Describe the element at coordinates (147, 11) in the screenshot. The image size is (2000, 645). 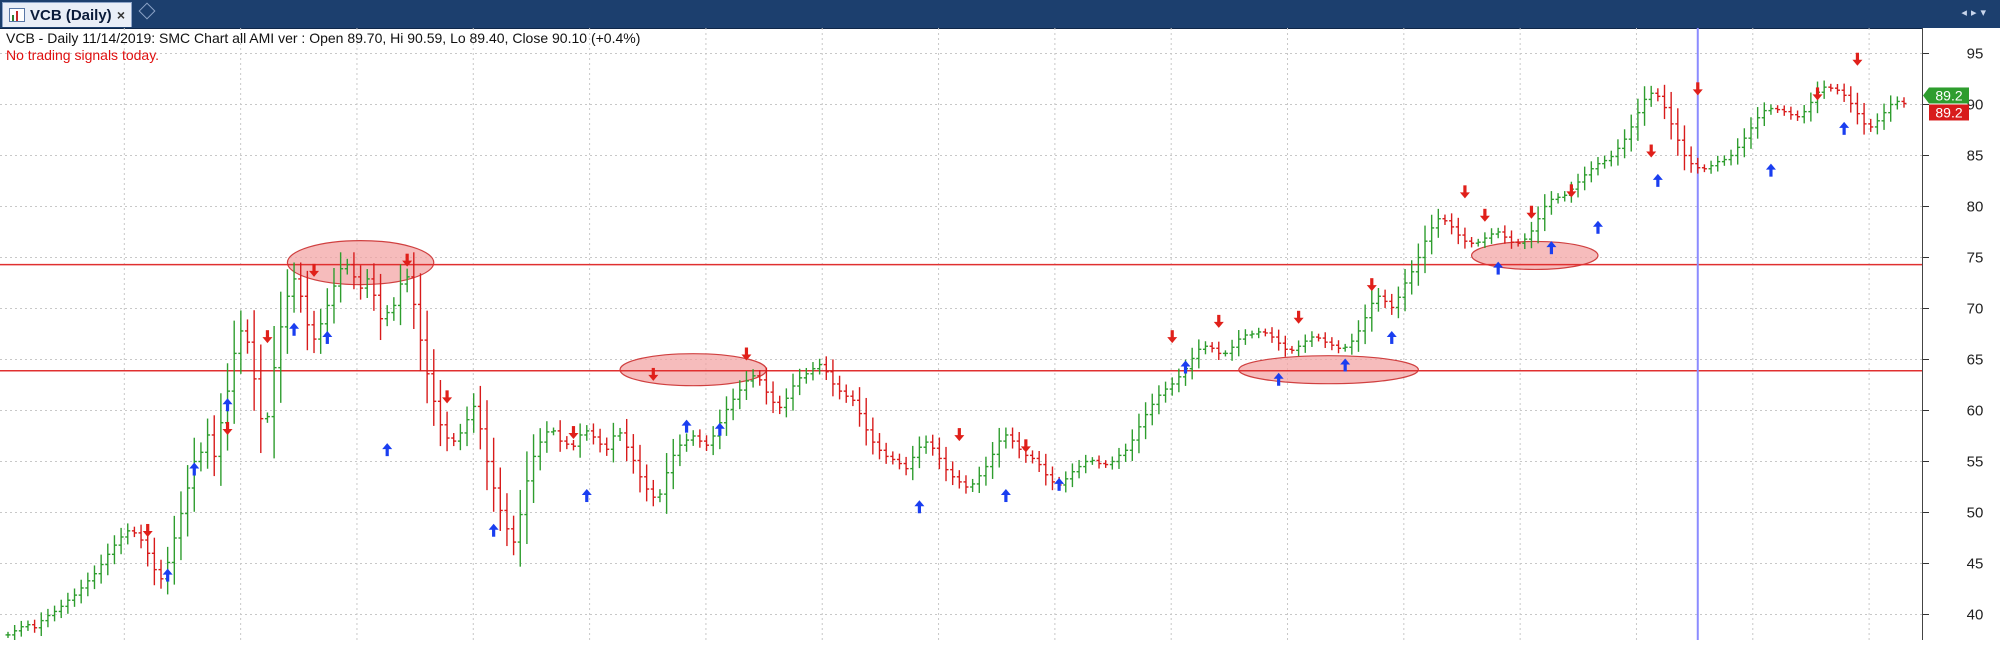
I see `new-tab-icon` at that location.